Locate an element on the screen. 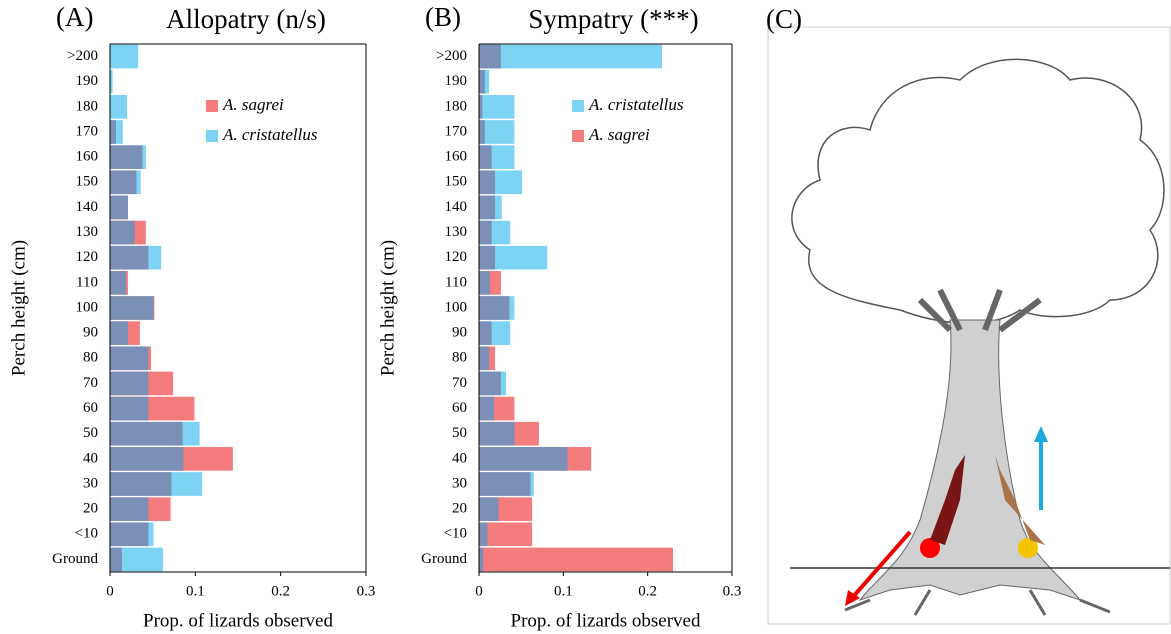 The image size is (1171, 634). y-tick-label: 90 is located at coordinates (459, 333).